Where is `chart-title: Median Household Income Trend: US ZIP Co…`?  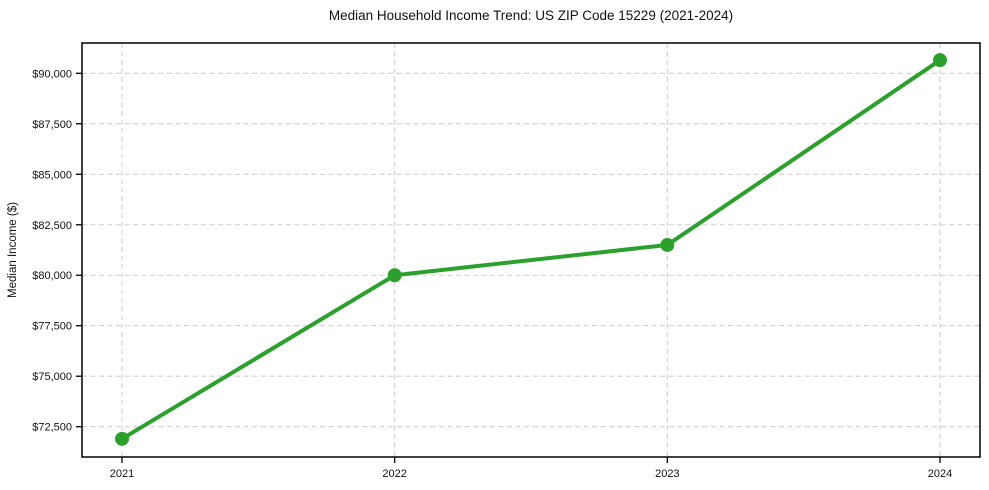
chart-title: Median Household Income Trend: US ZIP Co… is located at coordinates (531, 15).